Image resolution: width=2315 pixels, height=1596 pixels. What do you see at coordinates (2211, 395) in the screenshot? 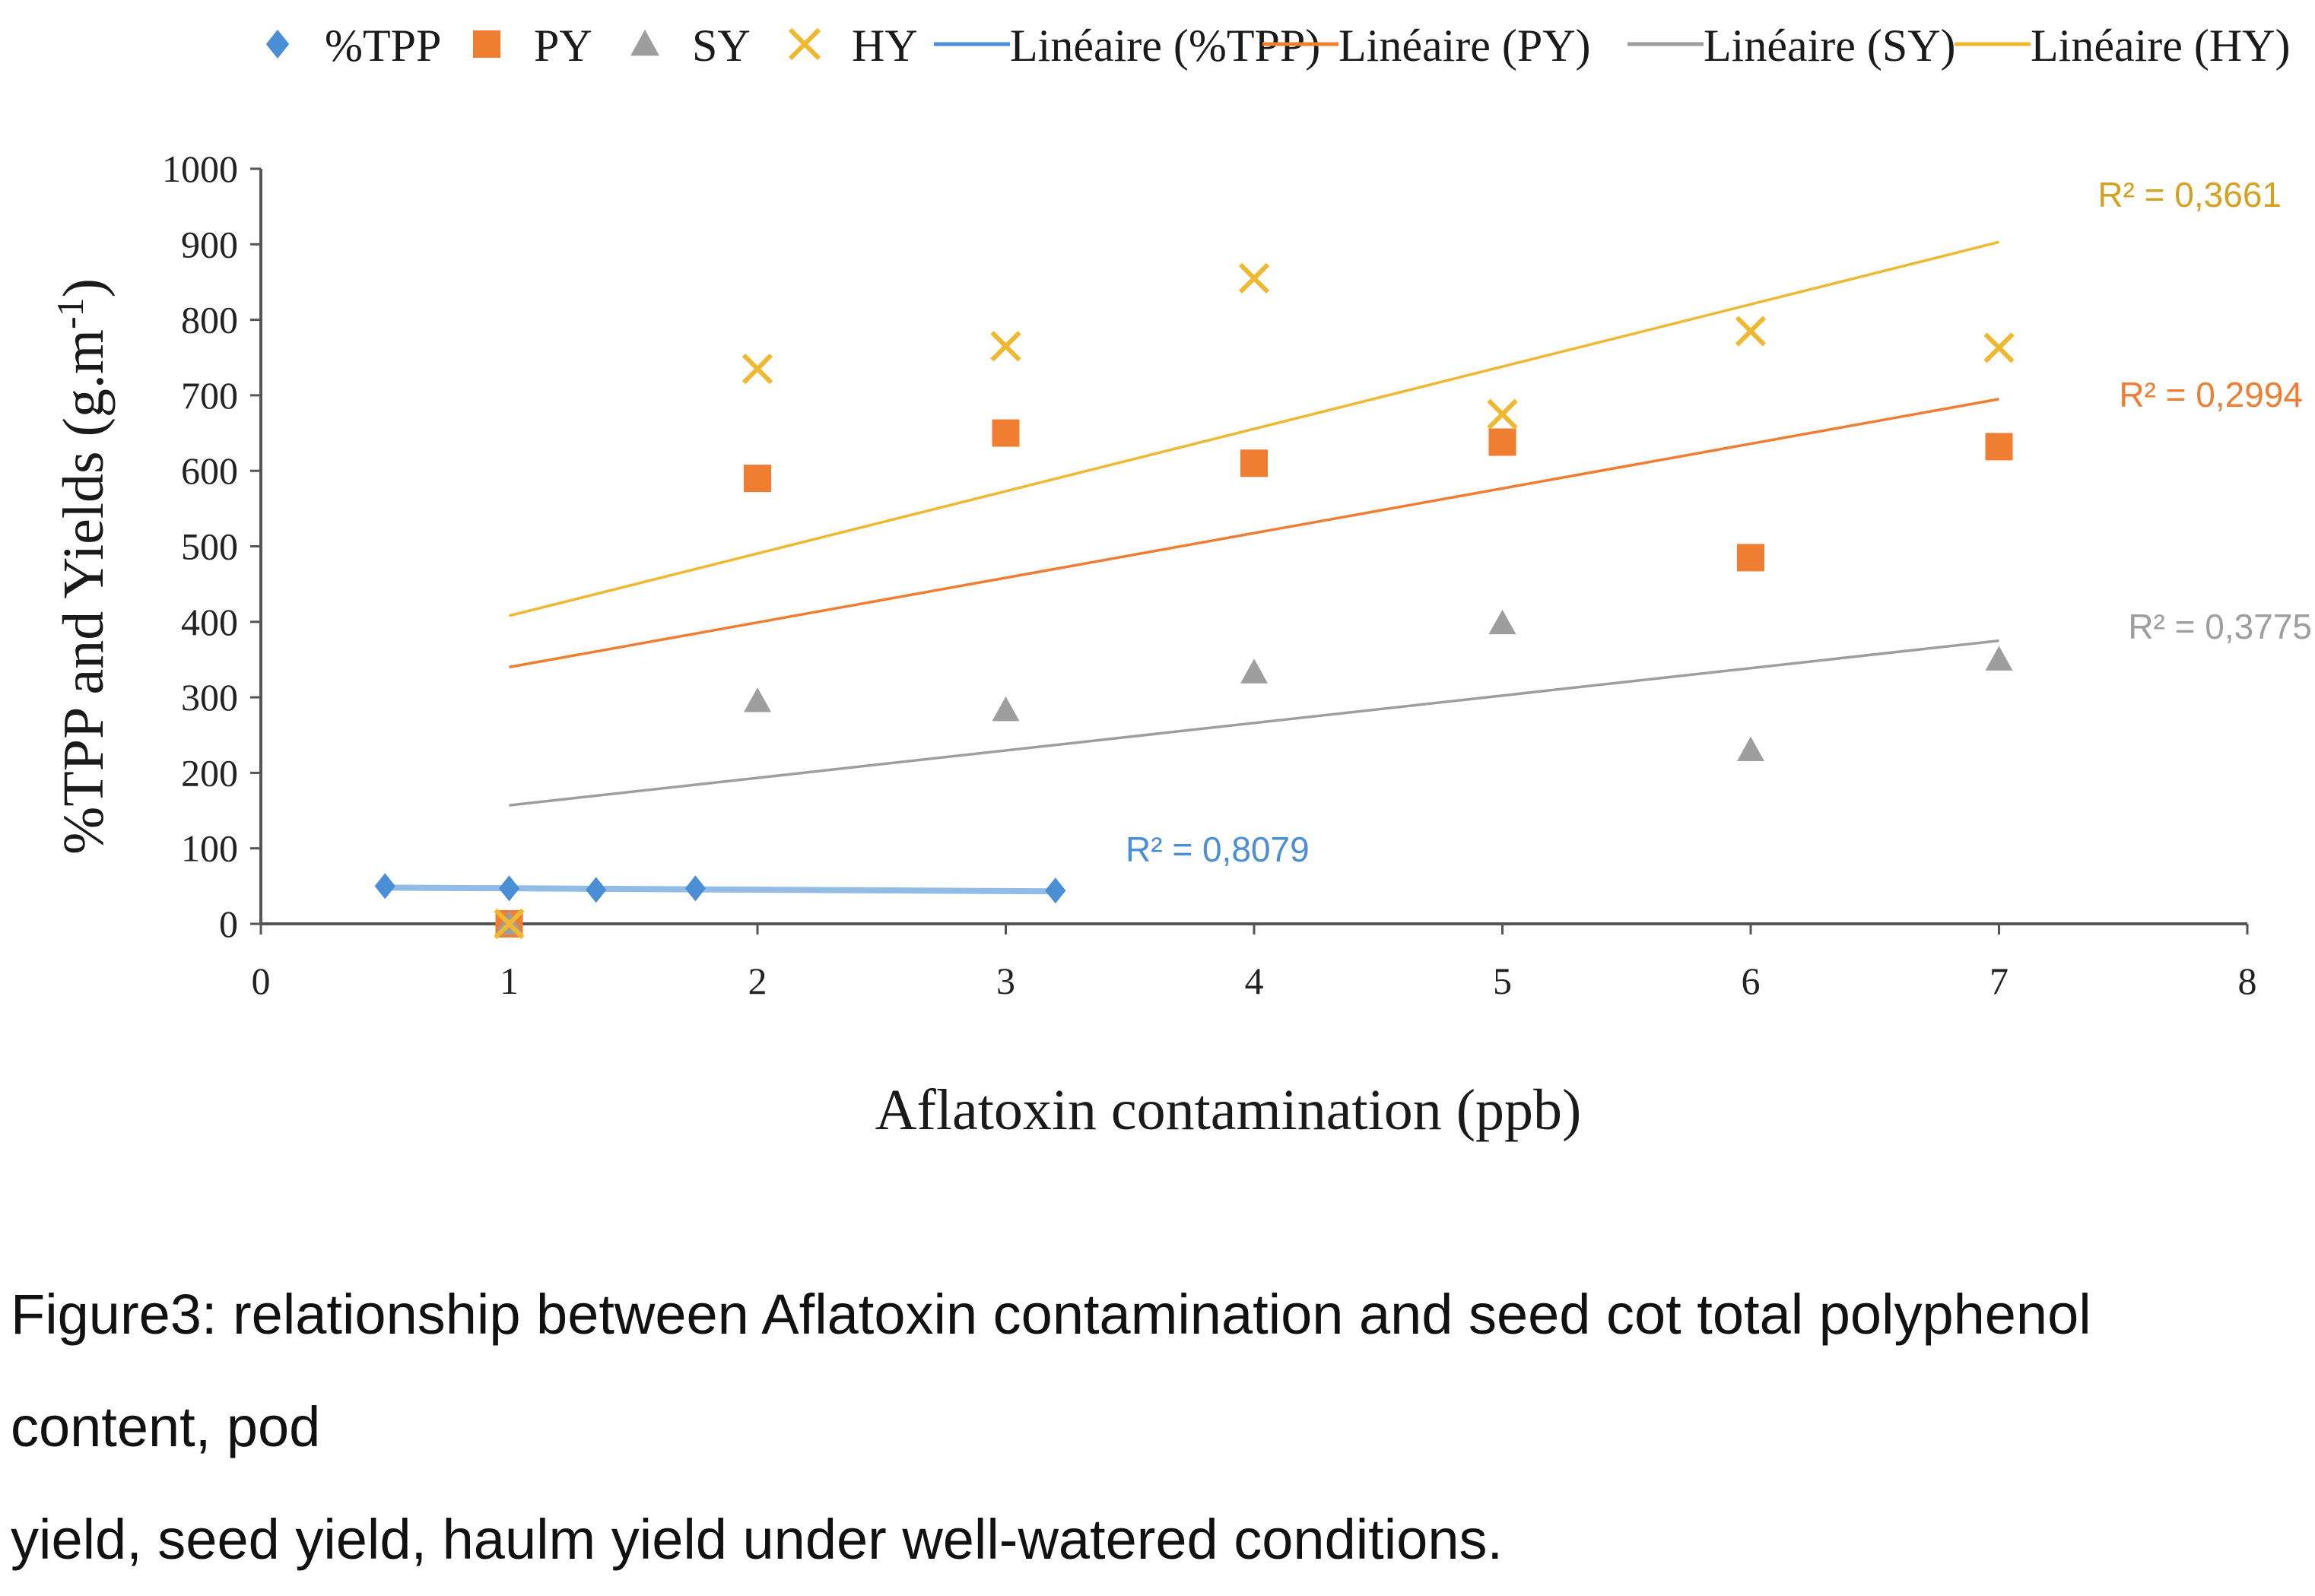
I see `r2-label-lin-aire-py: R² = 0,2994` at bounding box center [2211, 395].